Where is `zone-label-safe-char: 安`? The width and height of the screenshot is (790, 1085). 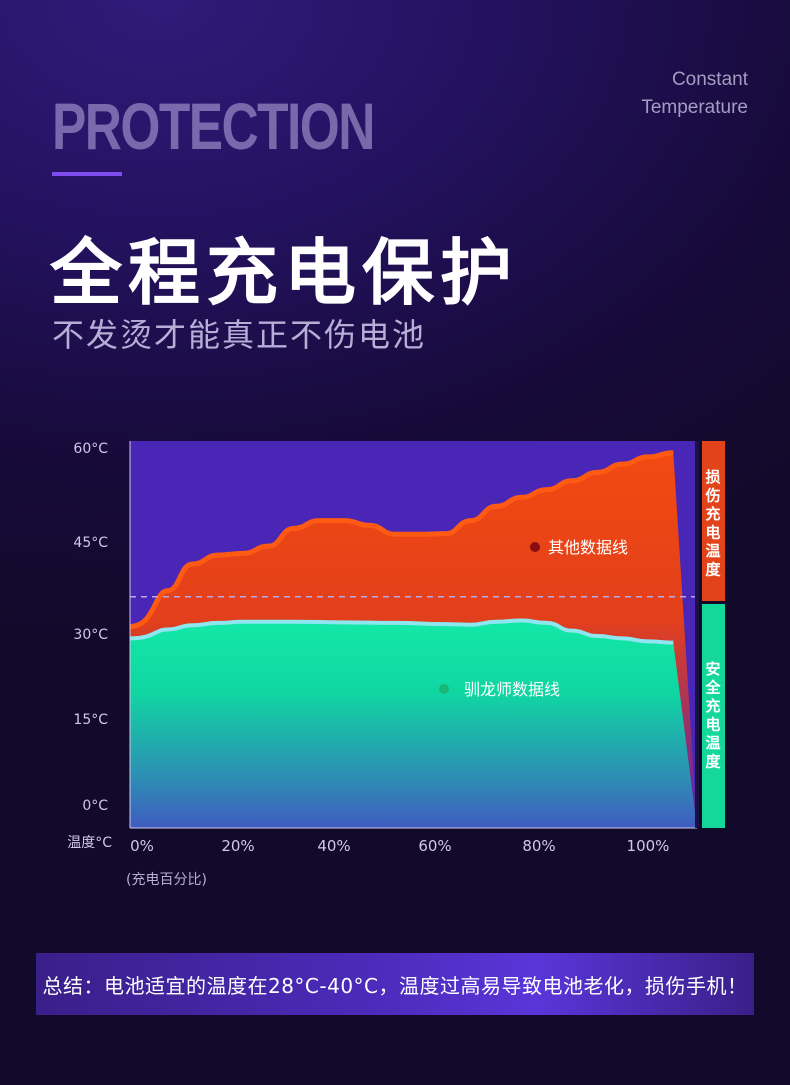
zone-label-safe-char: 安 is located at coordinates (712, 669).